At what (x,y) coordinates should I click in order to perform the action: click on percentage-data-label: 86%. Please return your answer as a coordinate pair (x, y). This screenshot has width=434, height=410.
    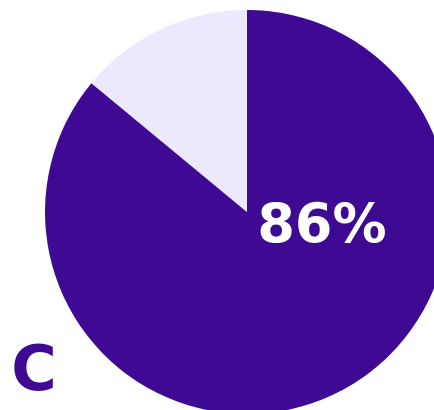
    Looking at the image, I should click on (321, 223).